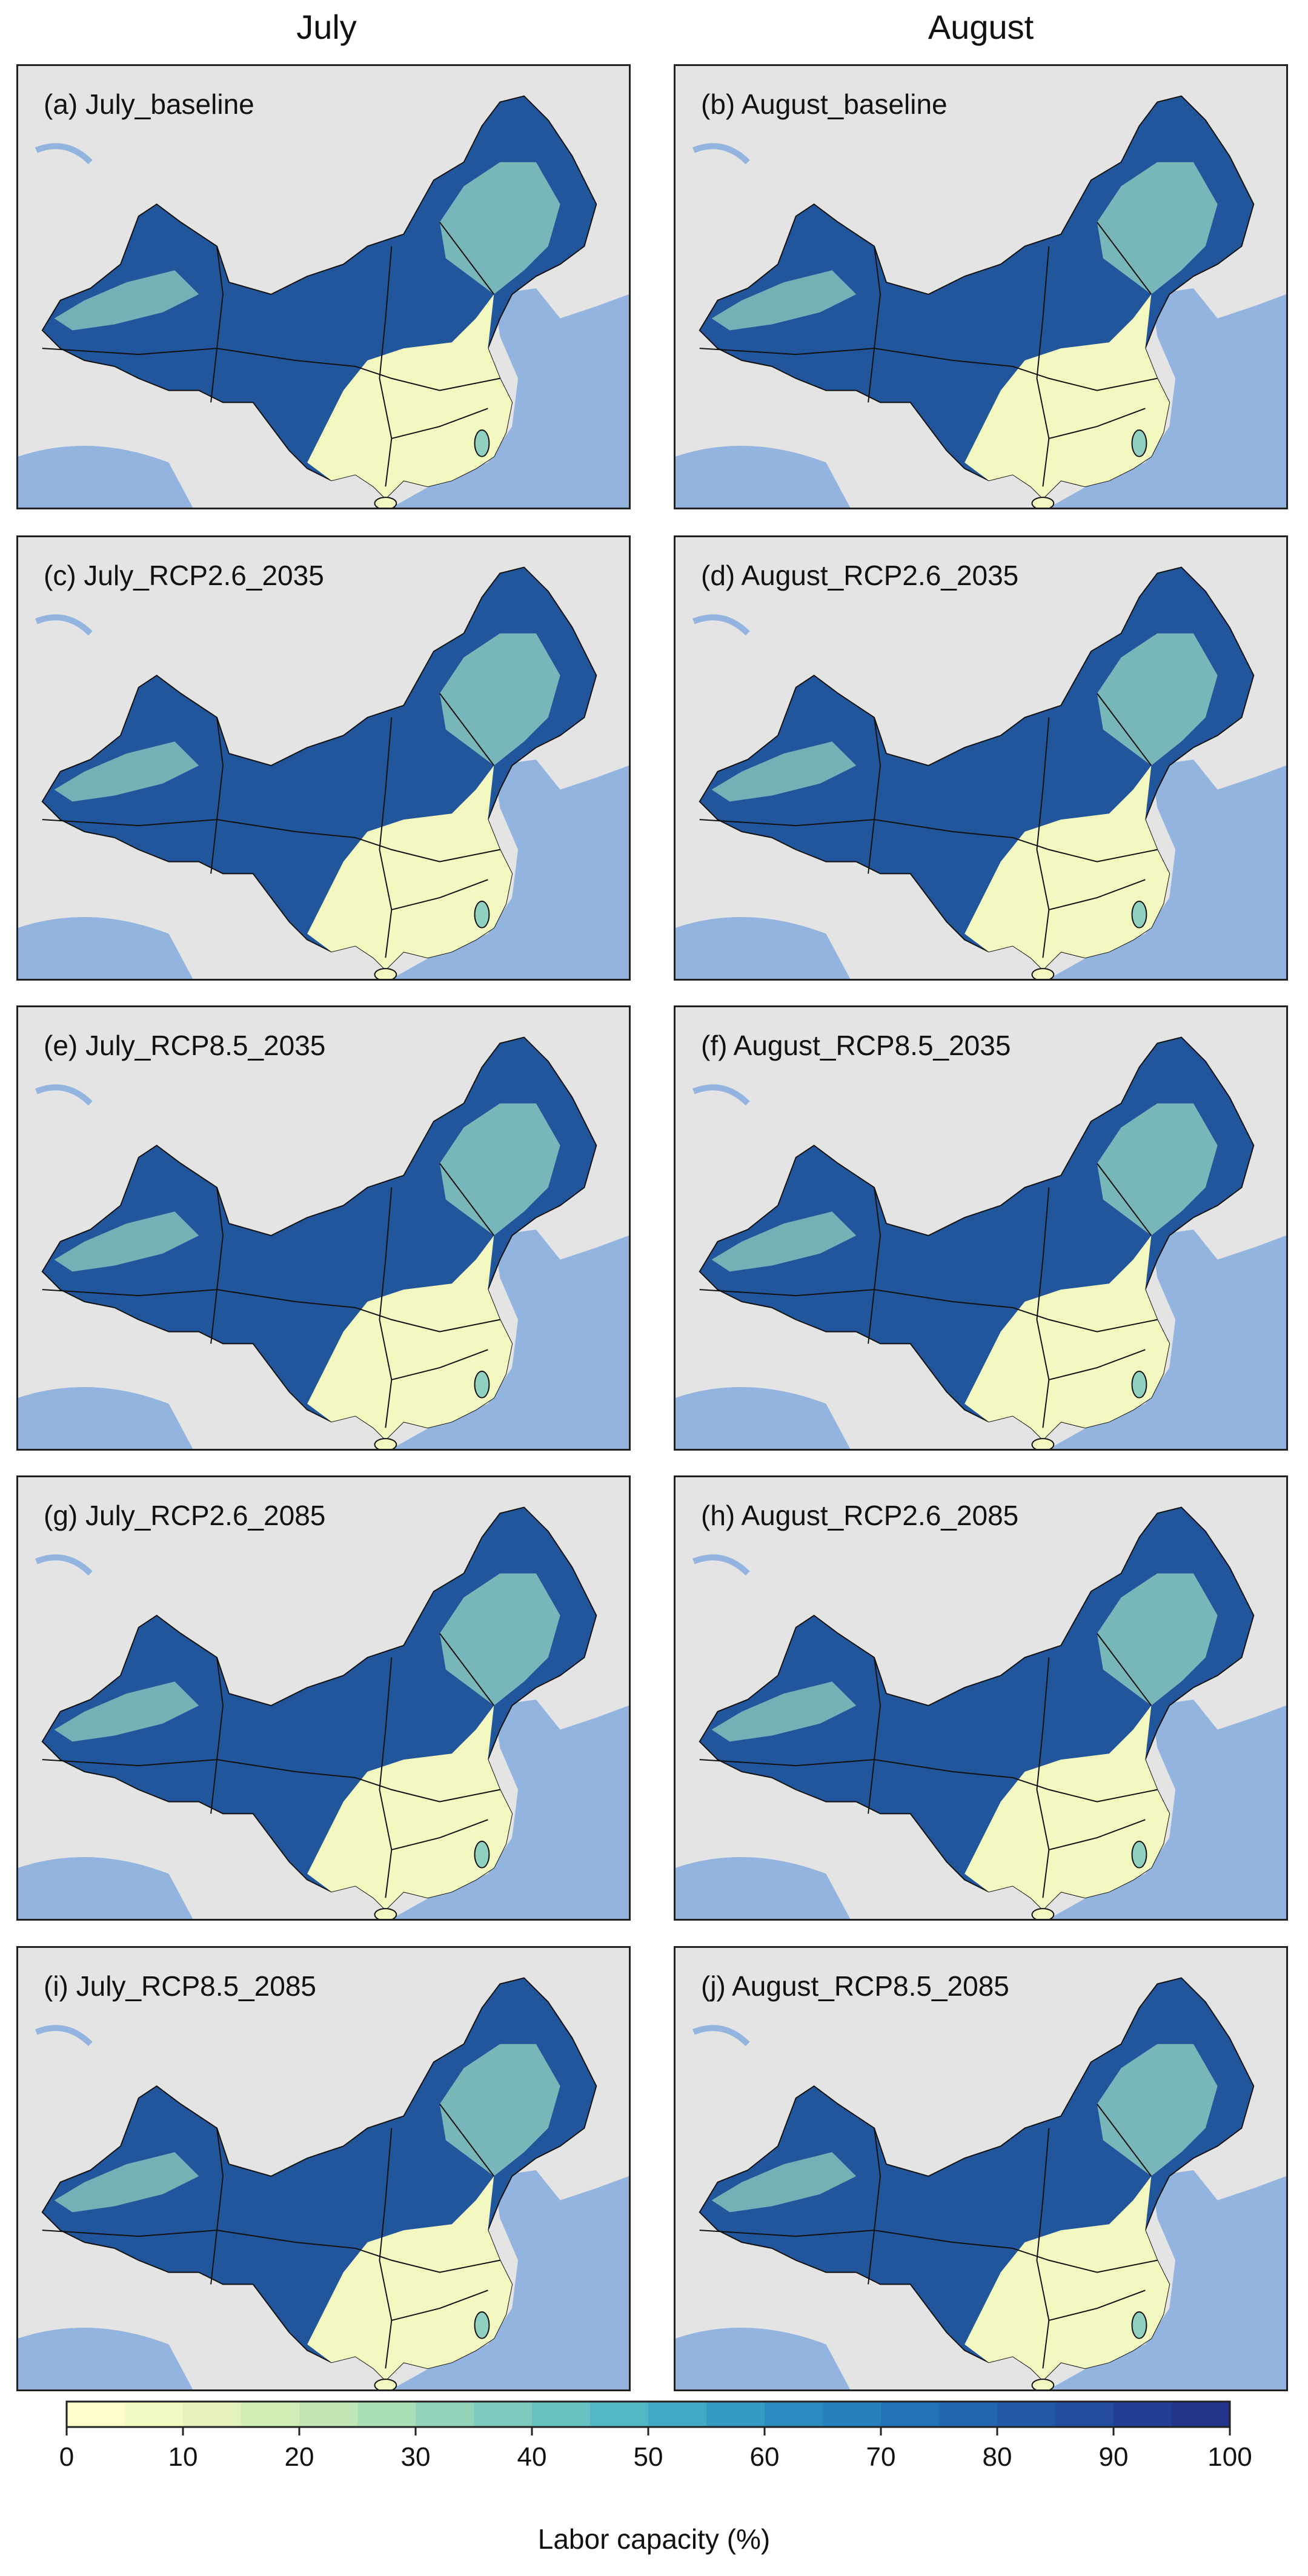 This screenshot has width=1308, height=2576. What do you see at coordinates (185, 1045) in the screenshot?
I see `panel-label: (e) July_RCP8.5_2035` at bounding box center [185, 1045].